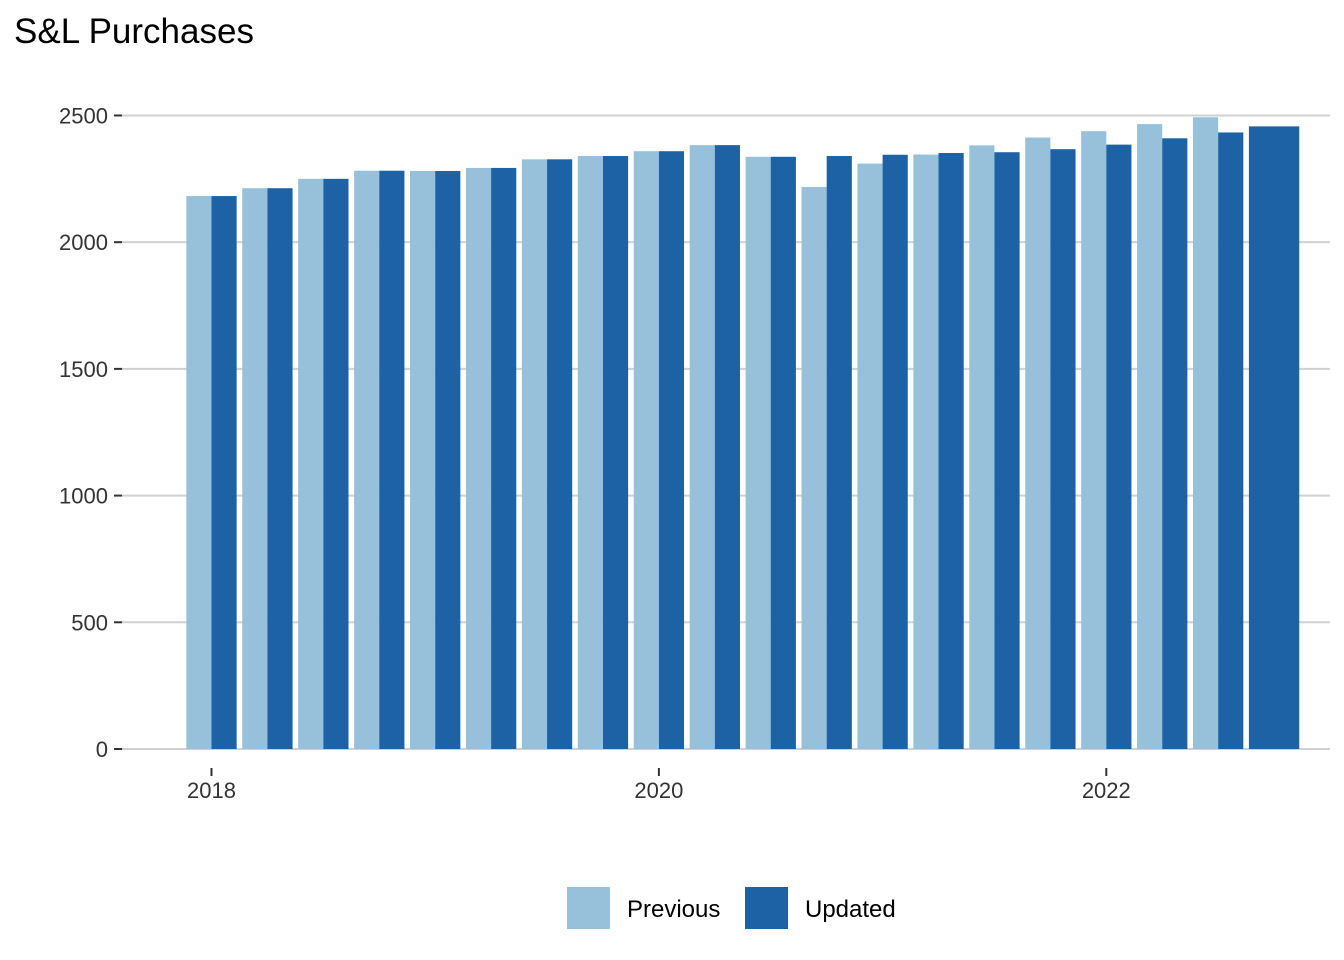 The height and width of the screenshot is (960, 1344). What do you see at coordinates (89, 622) in the screenshot?
I see `y-tick-label-500: 500` at bounding box center [89, 622].